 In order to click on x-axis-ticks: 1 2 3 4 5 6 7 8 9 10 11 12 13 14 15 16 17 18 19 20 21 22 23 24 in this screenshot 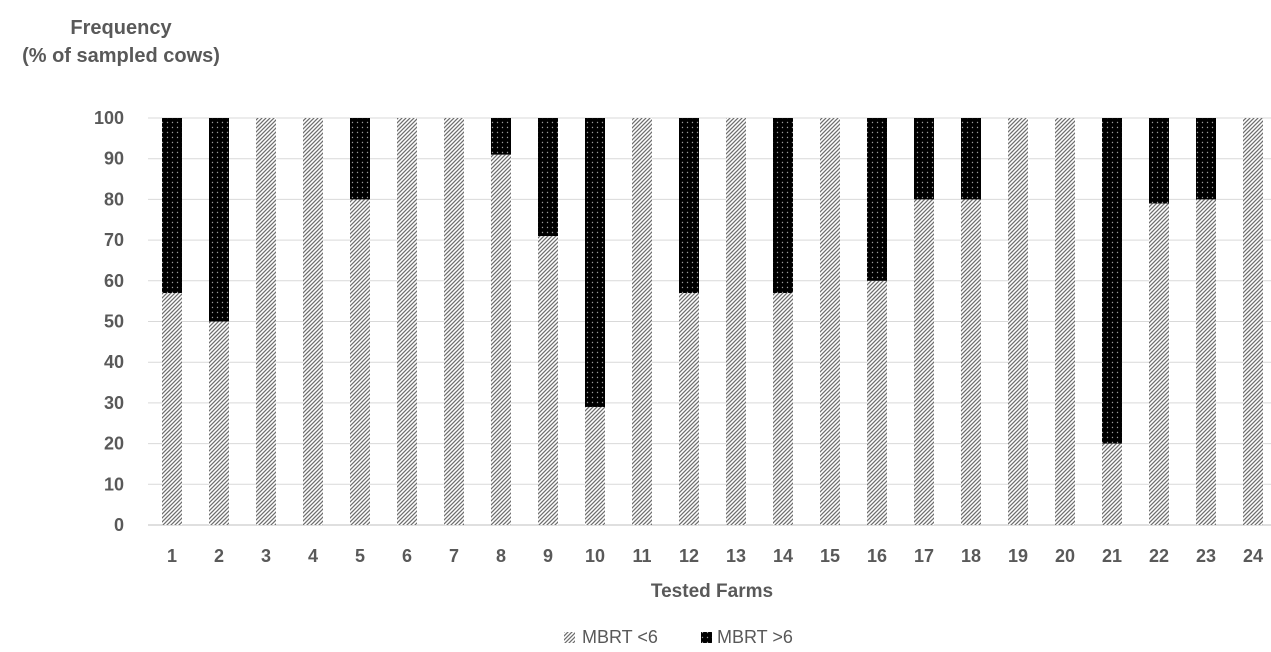, I will do `click(715, 556)`.